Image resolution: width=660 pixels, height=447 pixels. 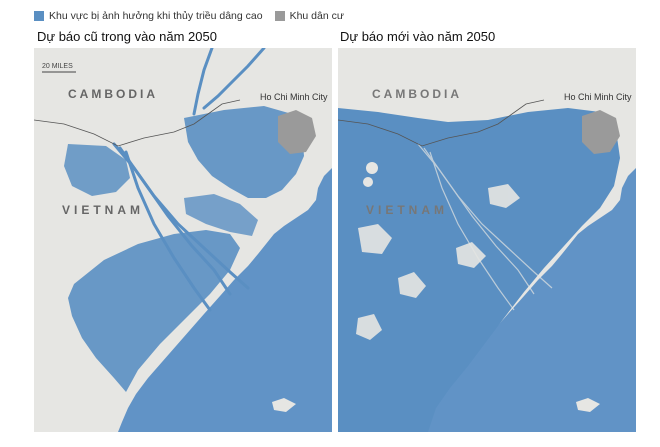 What do you see at coordinates (316, 16) in the screenshot?
I see `legend-label-residential: Khu dân cư` at bounding box center [316, 16].